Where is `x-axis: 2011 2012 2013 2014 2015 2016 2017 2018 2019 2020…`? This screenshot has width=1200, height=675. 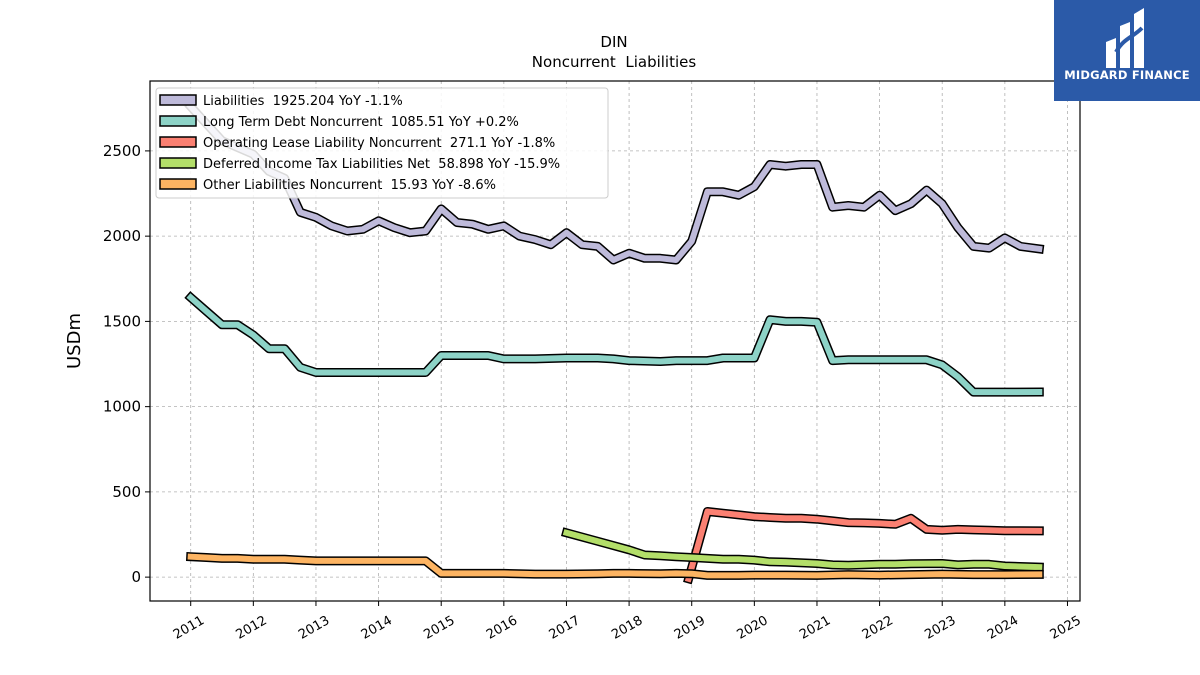 x-axis: 2011 2012 2013 2014 2015 2016 2017 2018 2019 2020… is located at coordinates (627, 622).